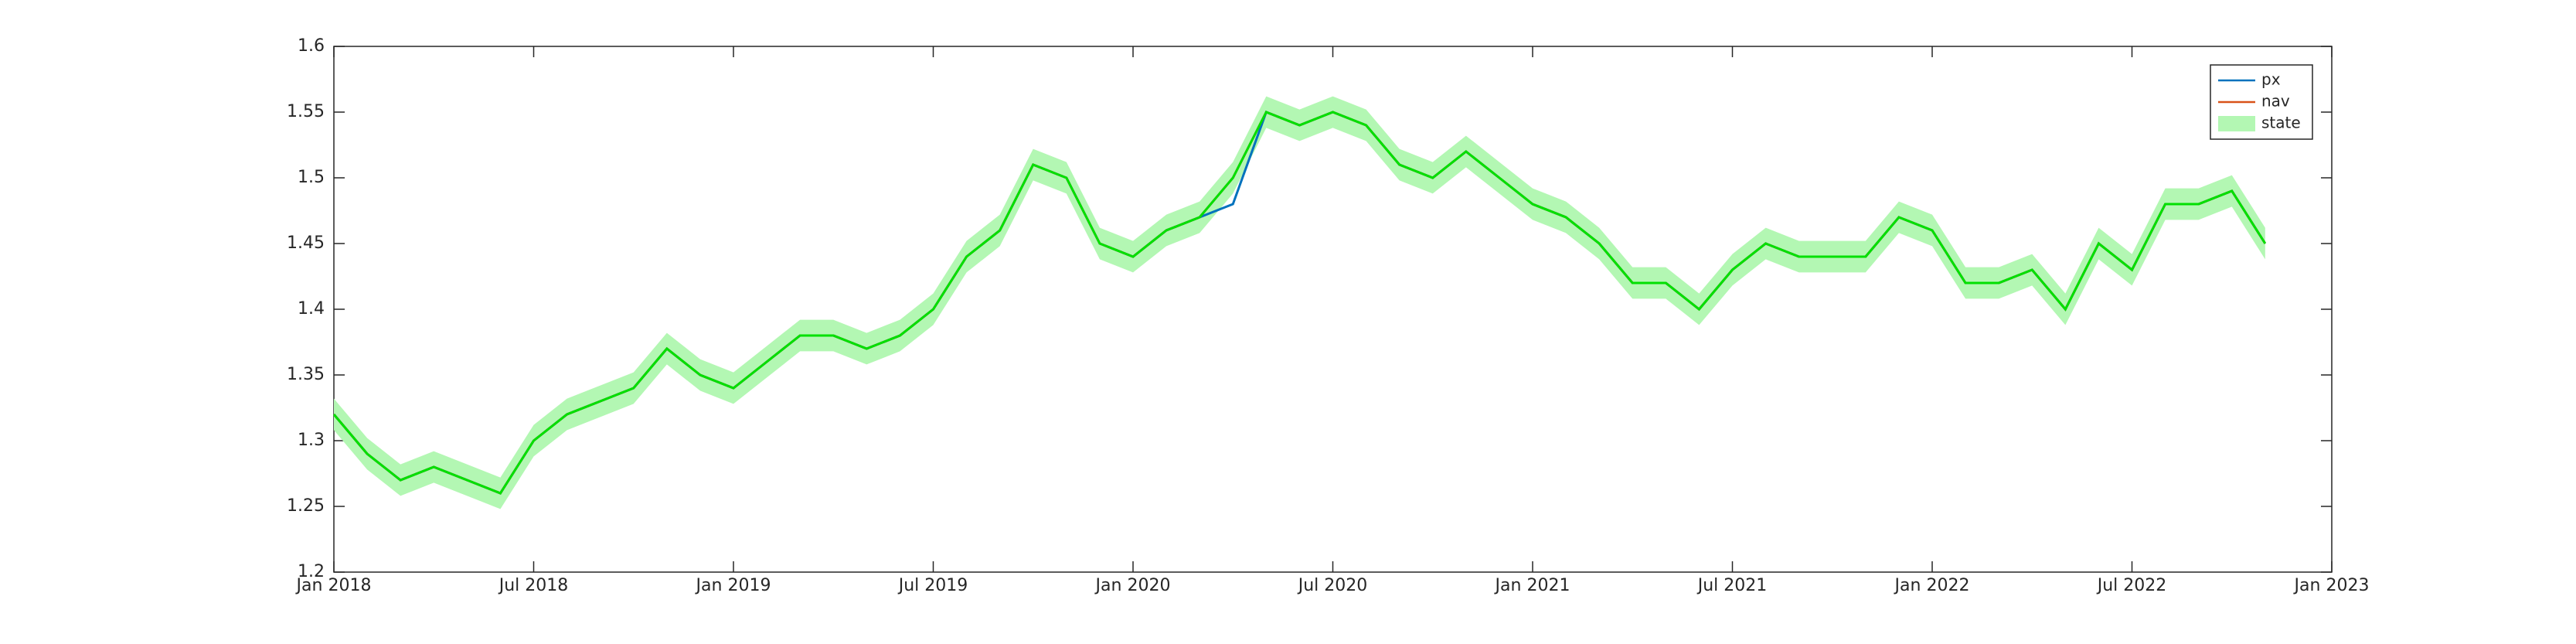 The image size is (2576, 644). I want to click on legend-label: nav, so click(2275, 102).